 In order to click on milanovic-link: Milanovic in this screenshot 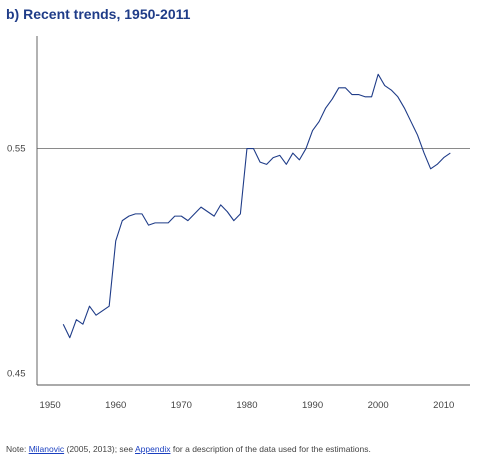, I will do `click(46, 449)`.